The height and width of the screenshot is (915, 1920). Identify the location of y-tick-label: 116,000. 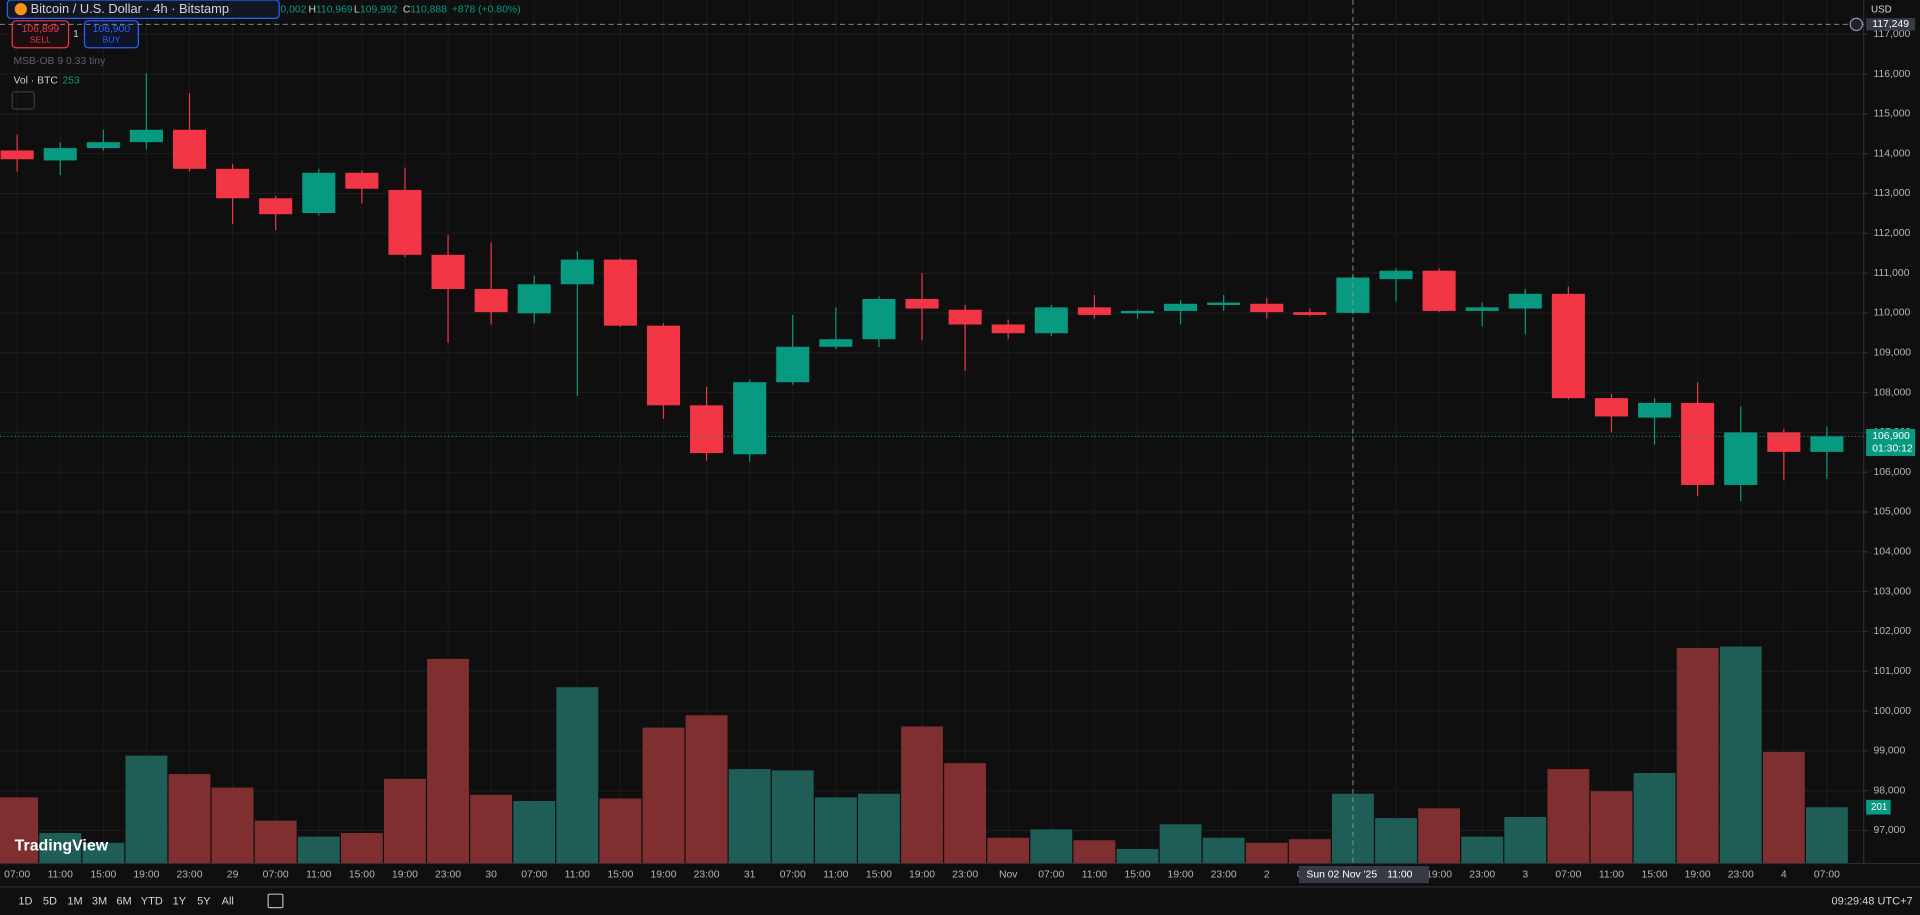
(1891, 74).